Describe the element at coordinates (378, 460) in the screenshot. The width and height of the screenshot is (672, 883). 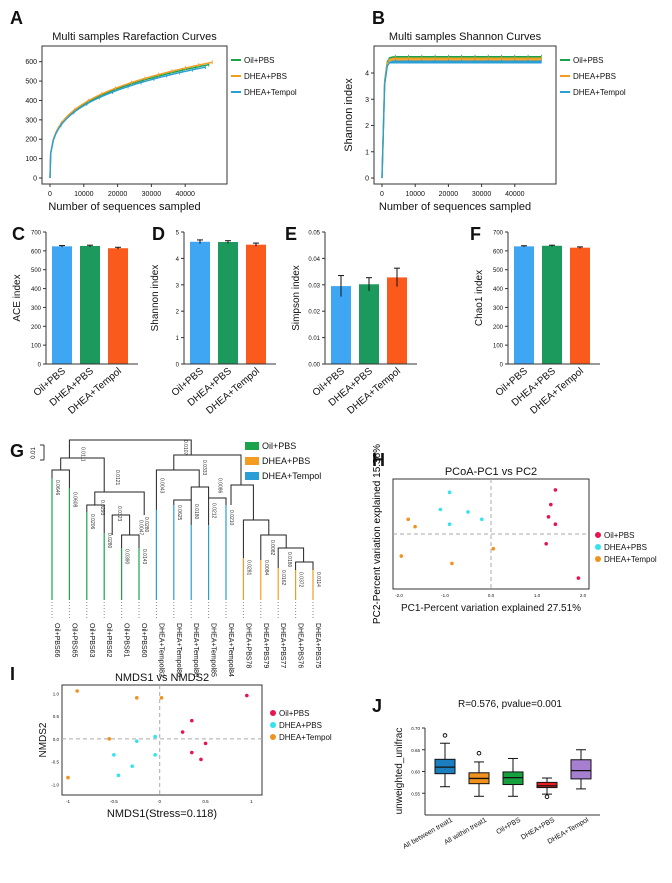
I see `panel-letter-H: H` at that location.